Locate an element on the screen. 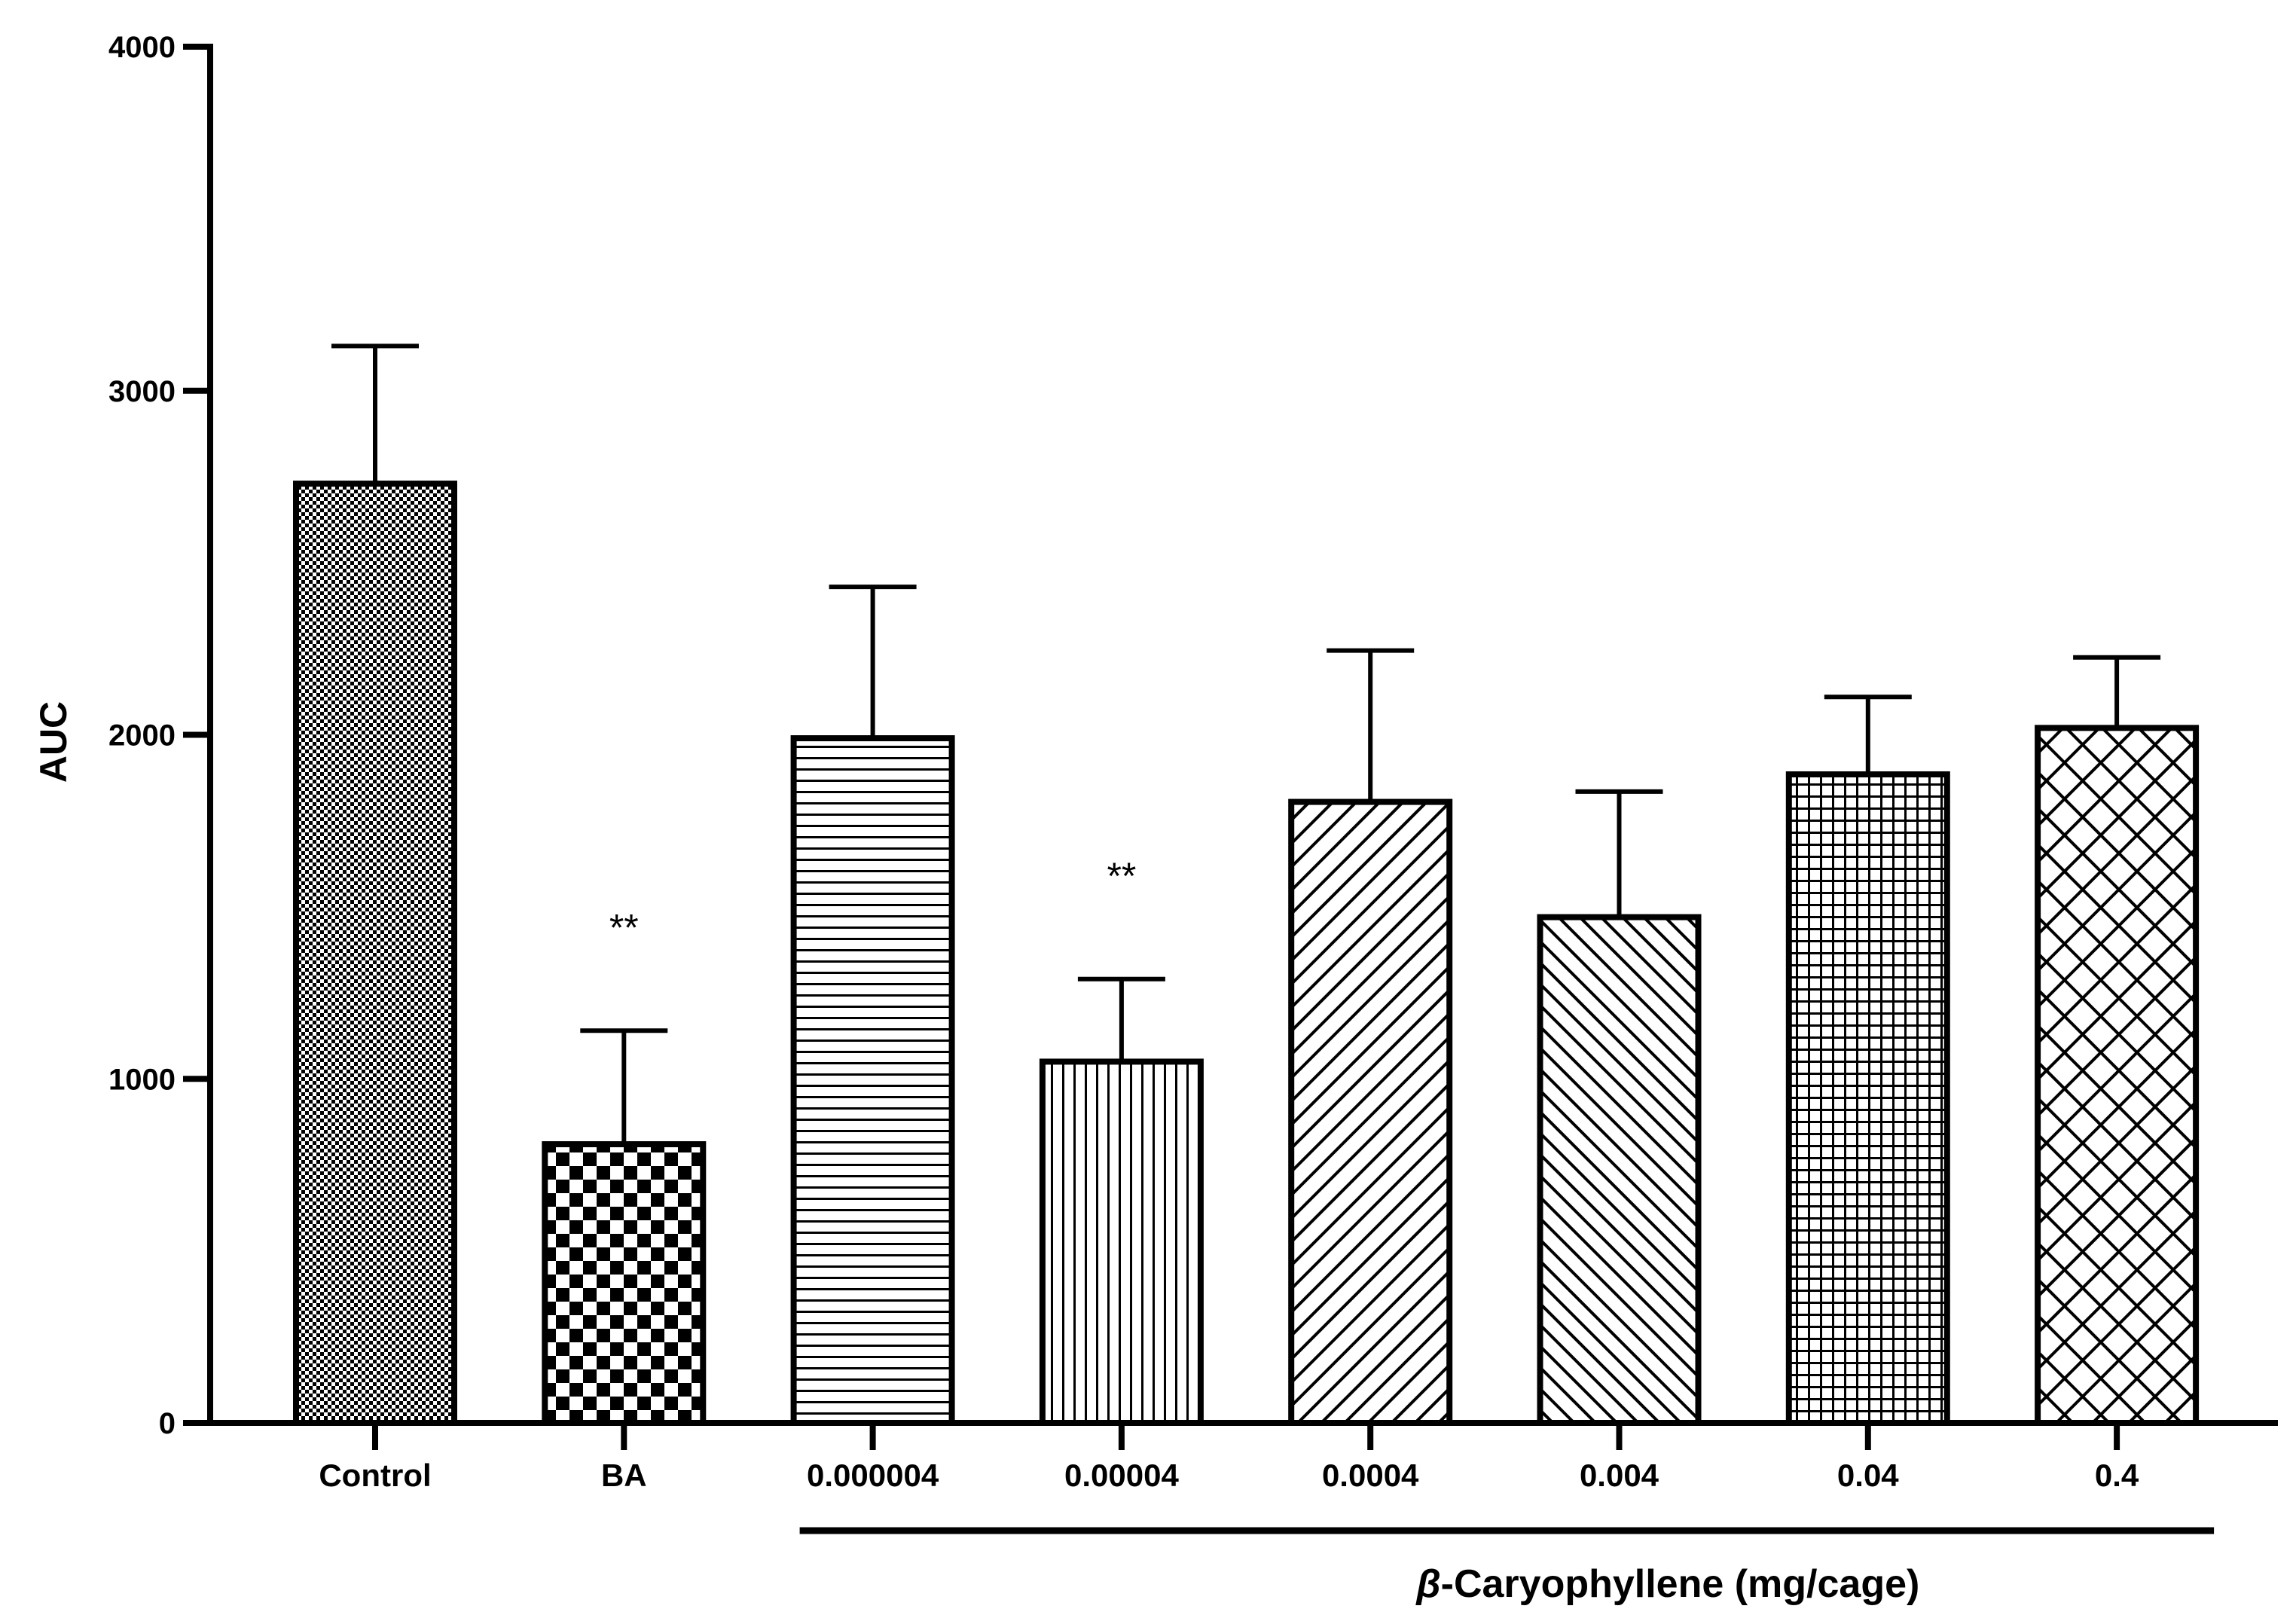 This screenshot has height=1618, width=2296. bar-group-0.00004: ** is located at coordinates (1121, 1140).